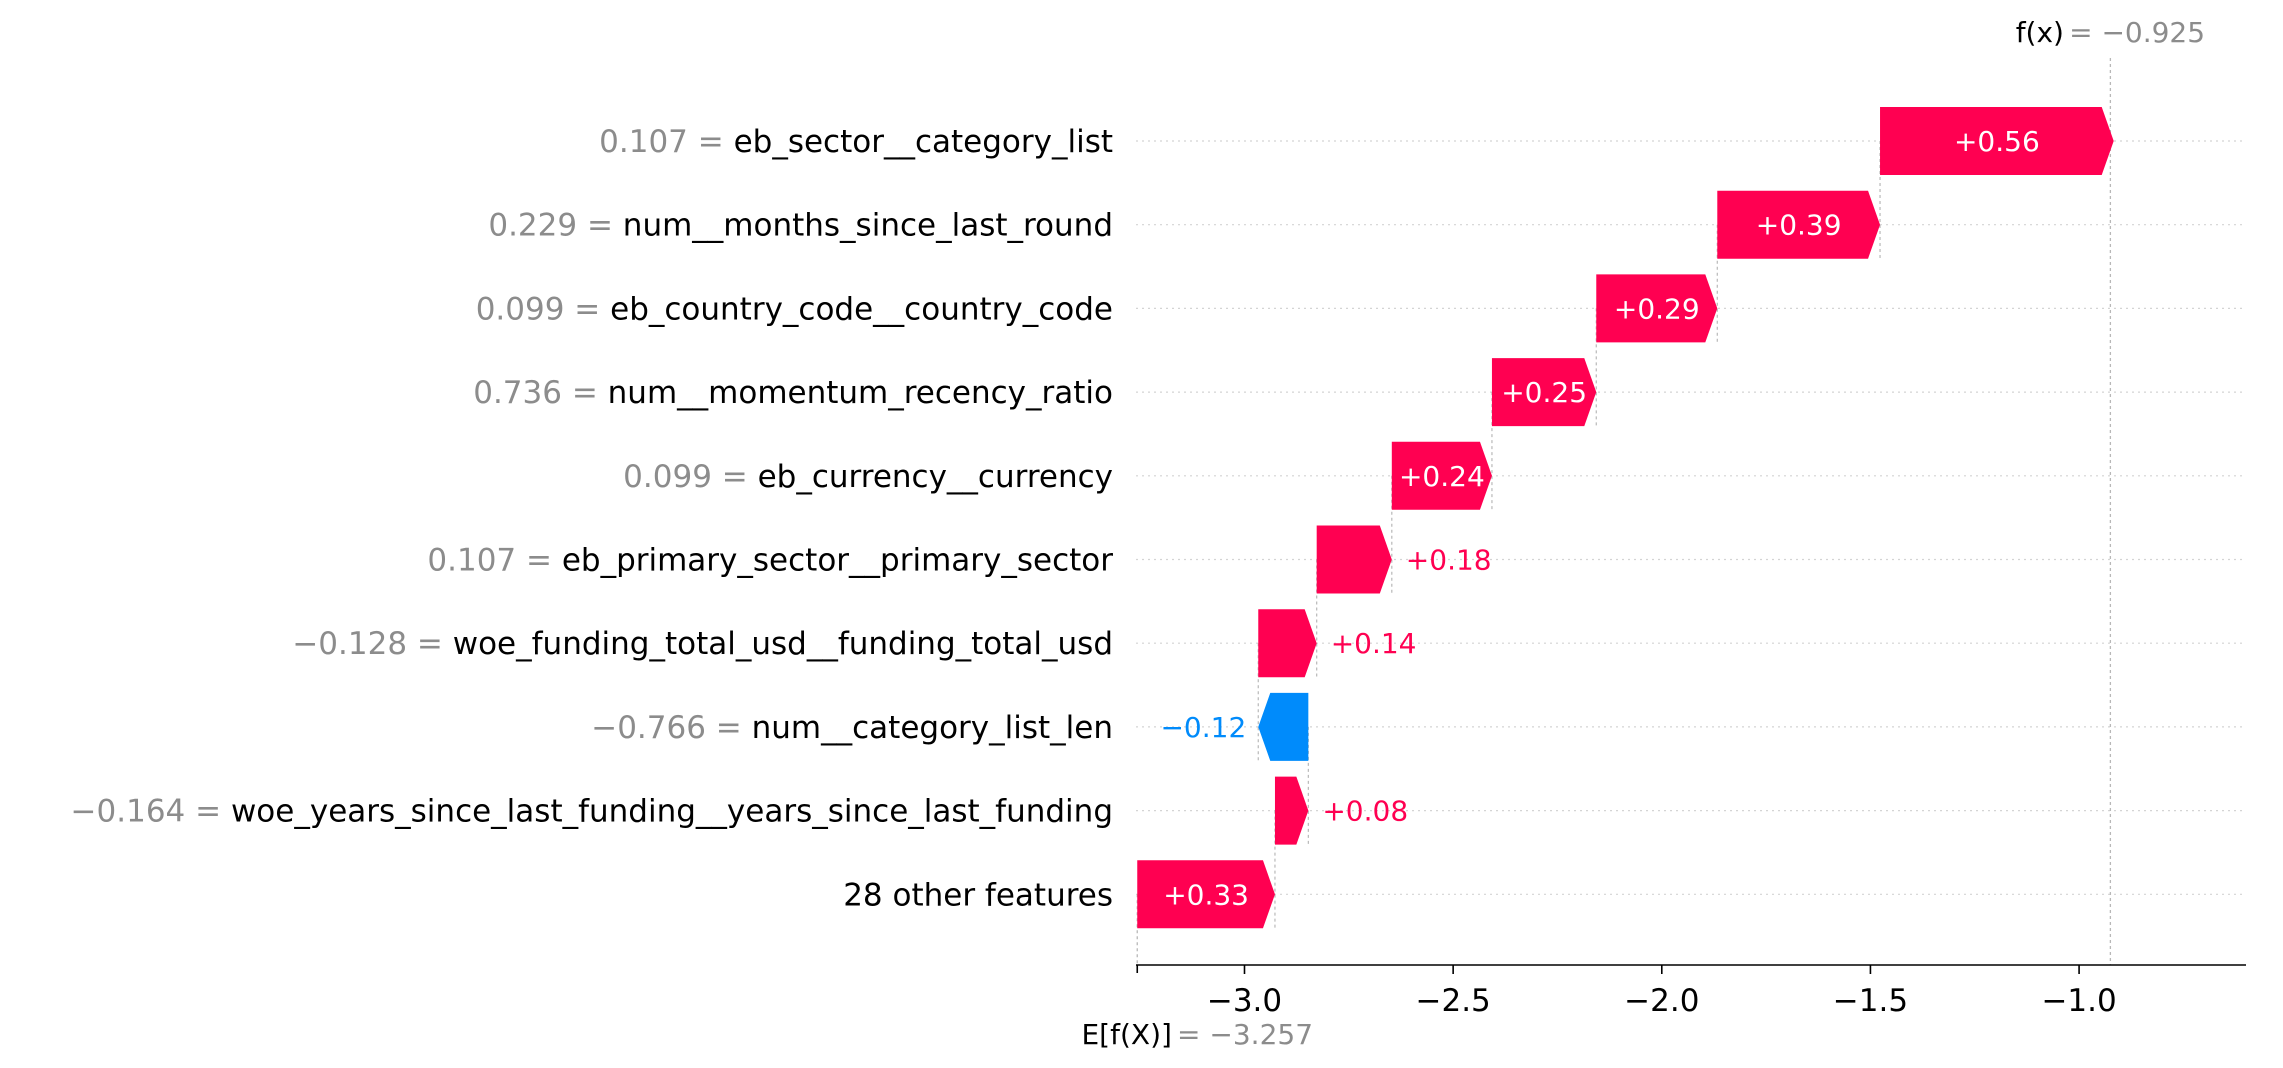 The height and width of the screenshot is (1068, 2283). I want to click on feature-name: 28 other features, so click(978, 895).